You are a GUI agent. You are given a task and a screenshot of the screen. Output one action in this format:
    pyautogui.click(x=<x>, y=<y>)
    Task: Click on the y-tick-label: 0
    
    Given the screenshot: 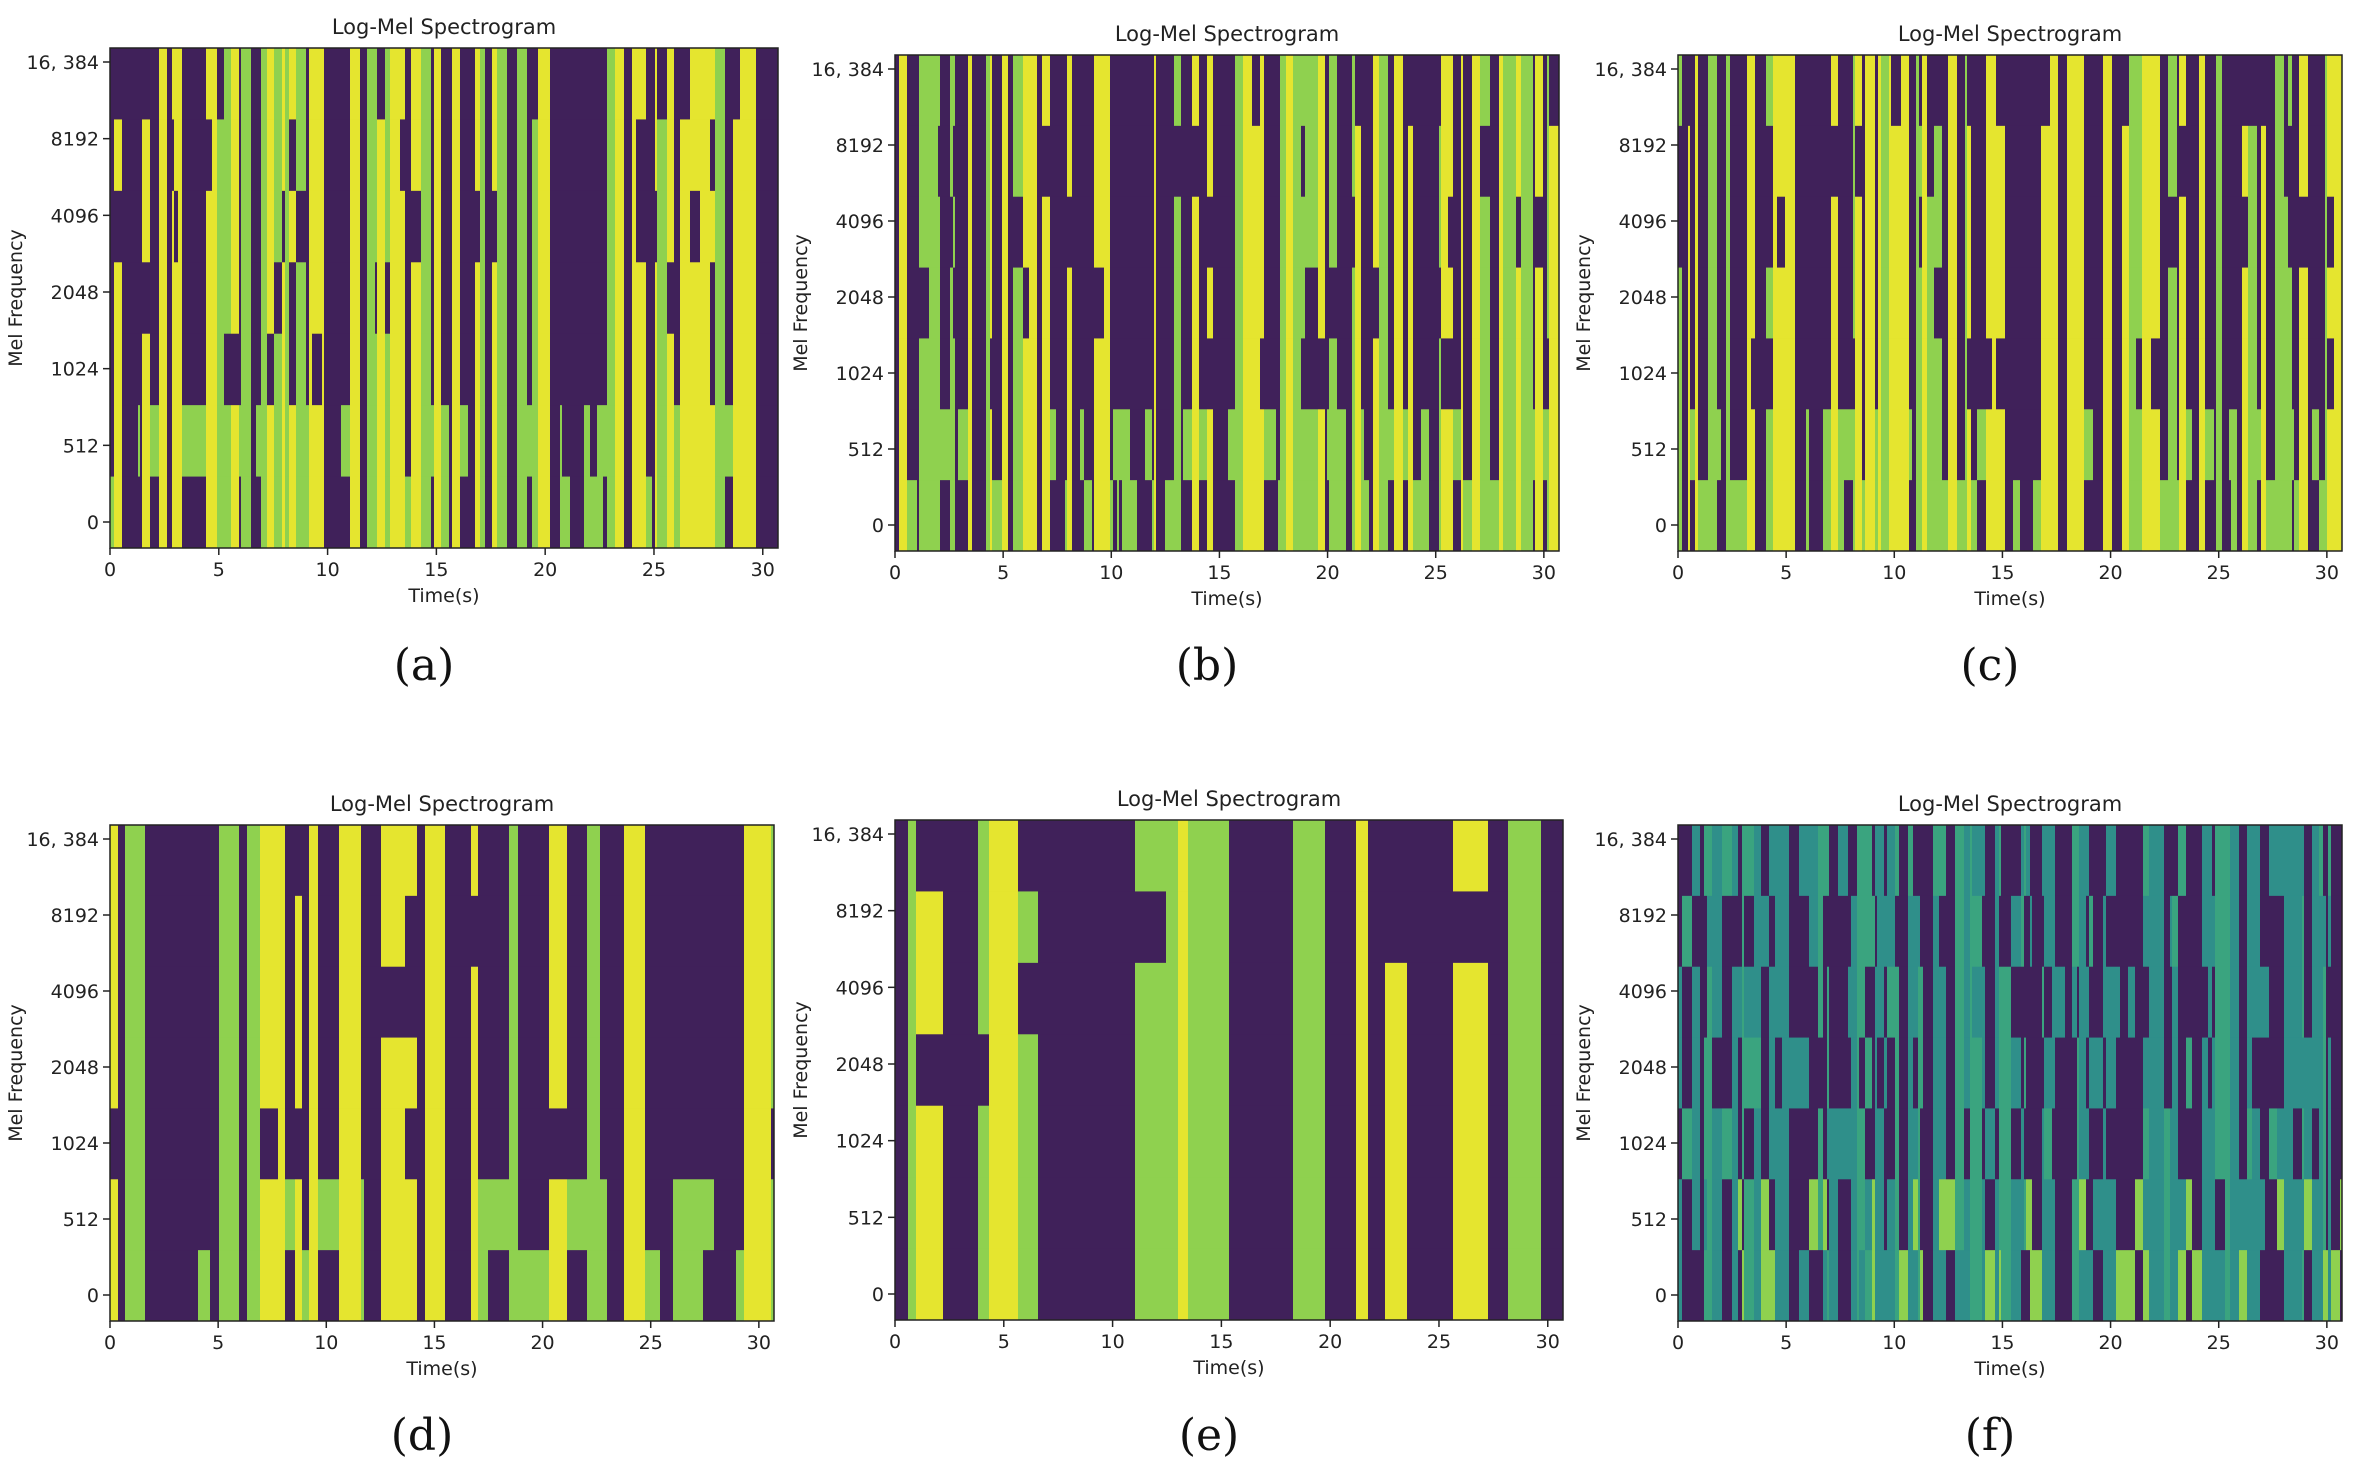 What is the action you would take?
    pyautogui.click(x=878, y=1295)
    